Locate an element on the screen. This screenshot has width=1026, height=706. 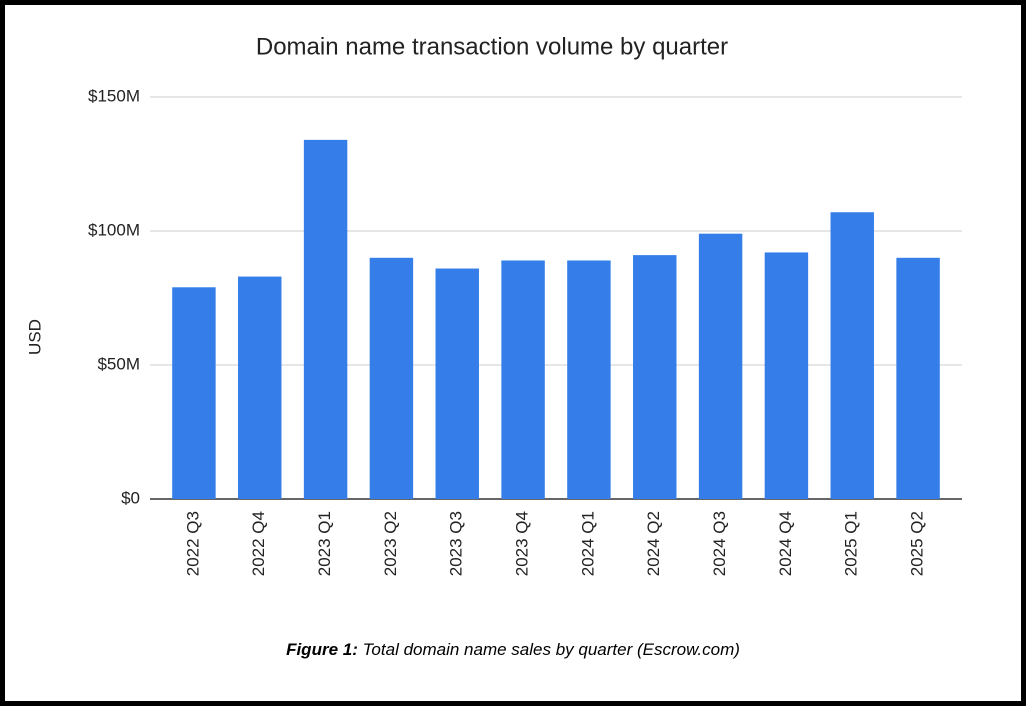
x-tick-label: 2023 Q4 is located at coordinates (522, 543).